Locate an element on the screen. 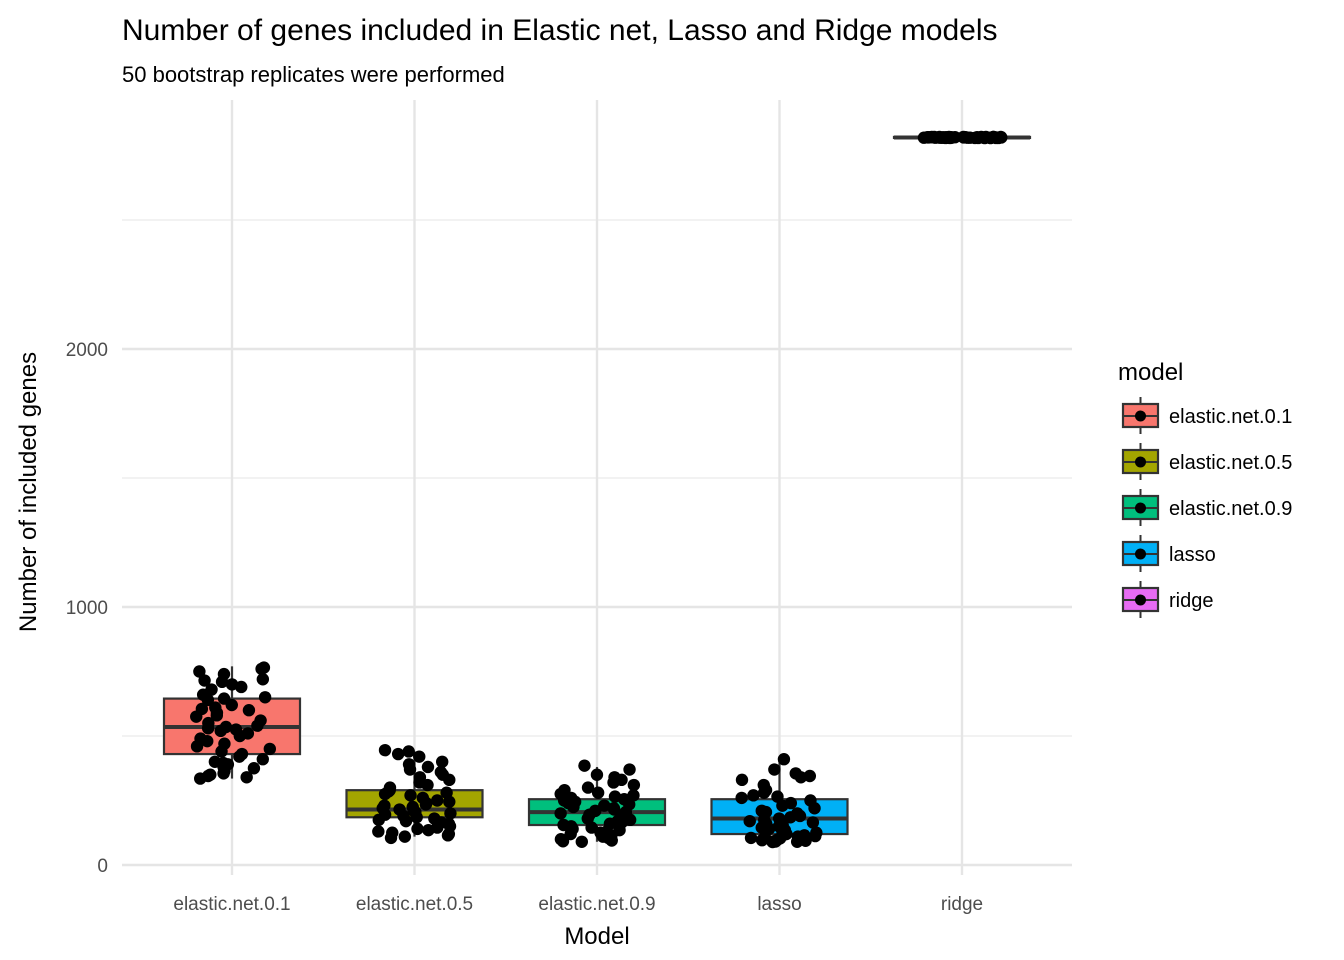 This screenshot has height=960, width=1344. legend-label: lasso is located at coordinates (1192, 555).